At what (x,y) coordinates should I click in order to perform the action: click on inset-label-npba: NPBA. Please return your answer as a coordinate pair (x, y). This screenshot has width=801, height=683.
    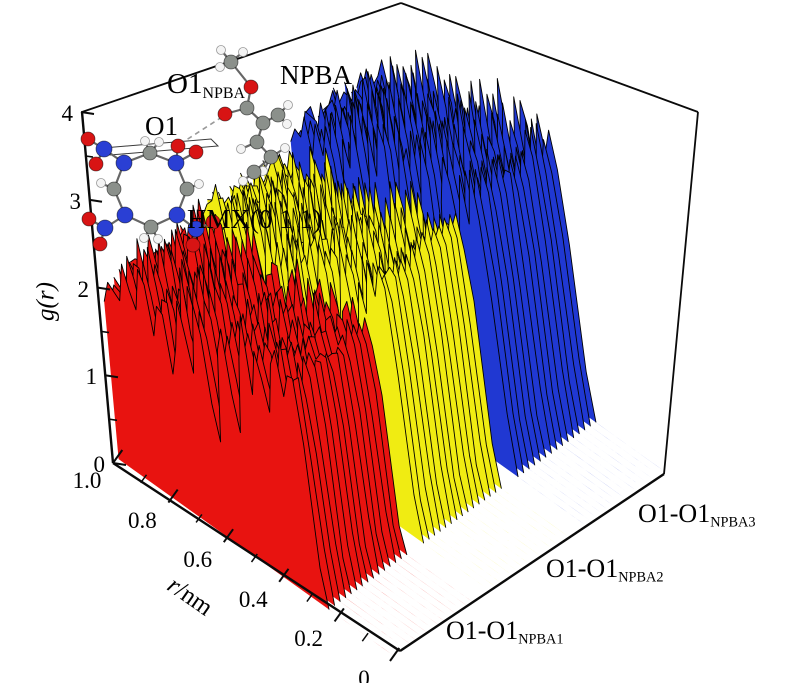
    Looking at the image, I should click on (316, 75).